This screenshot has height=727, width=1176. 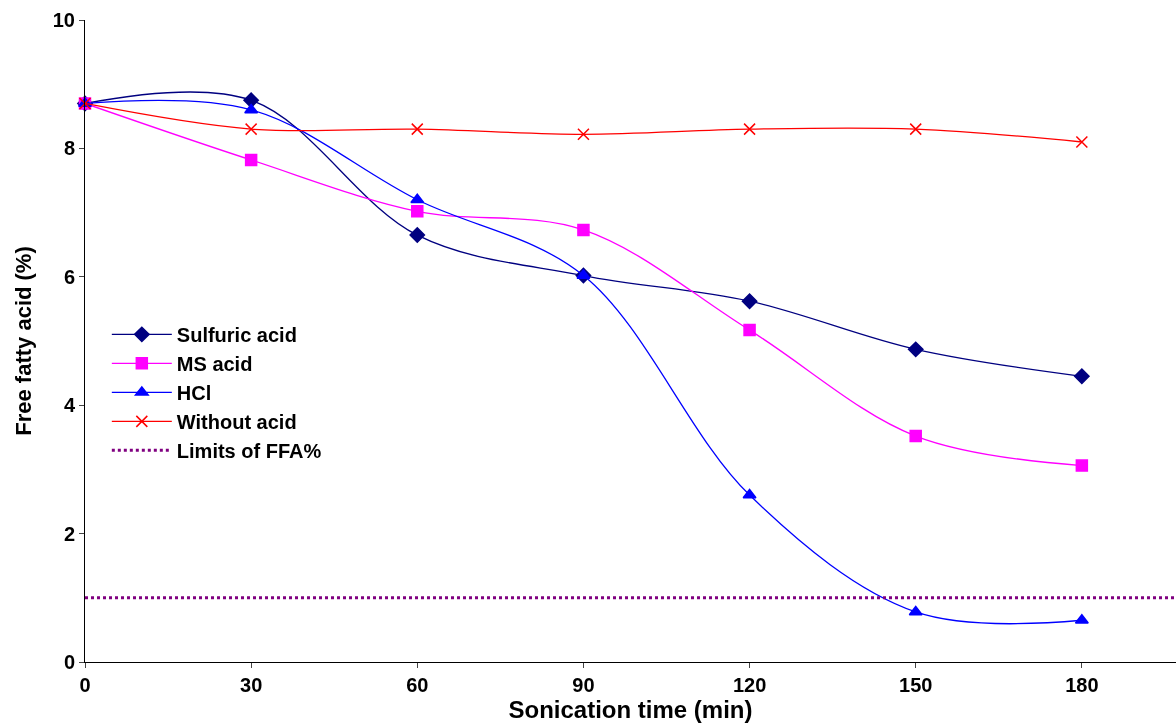 I want to click on x-axis-title: Sonication time (min), so click(x=630, y=710).